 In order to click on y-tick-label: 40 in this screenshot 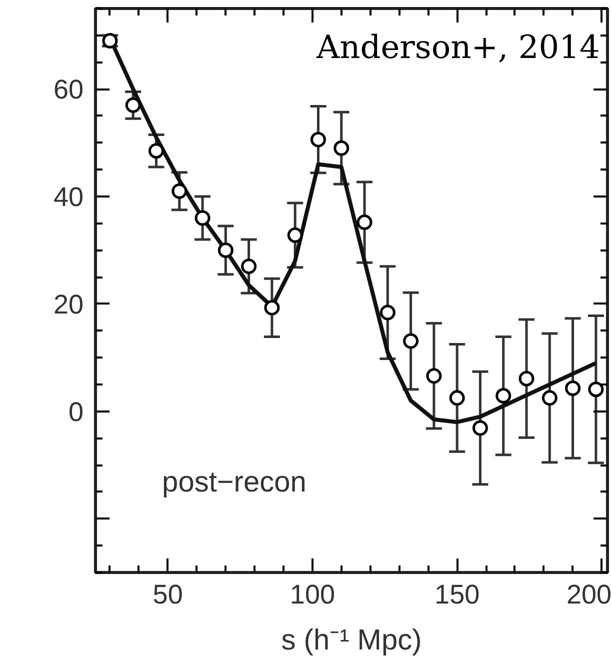, I will do `click(68, 197)`.